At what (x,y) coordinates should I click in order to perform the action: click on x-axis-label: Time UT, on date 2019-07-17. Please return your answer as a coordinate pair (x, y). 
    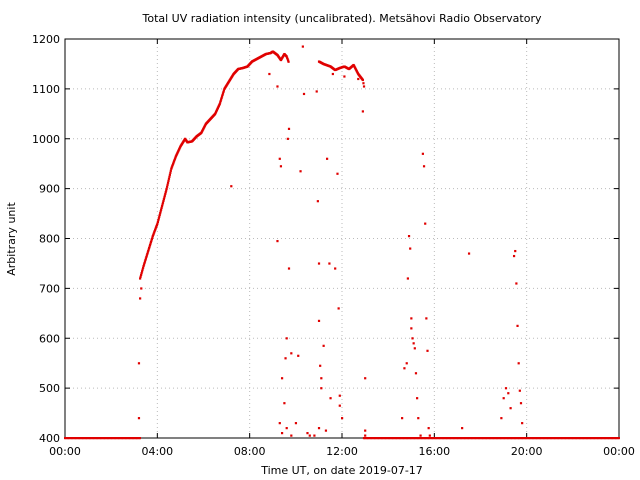
    Looking at the image, I should click on (341, 470).